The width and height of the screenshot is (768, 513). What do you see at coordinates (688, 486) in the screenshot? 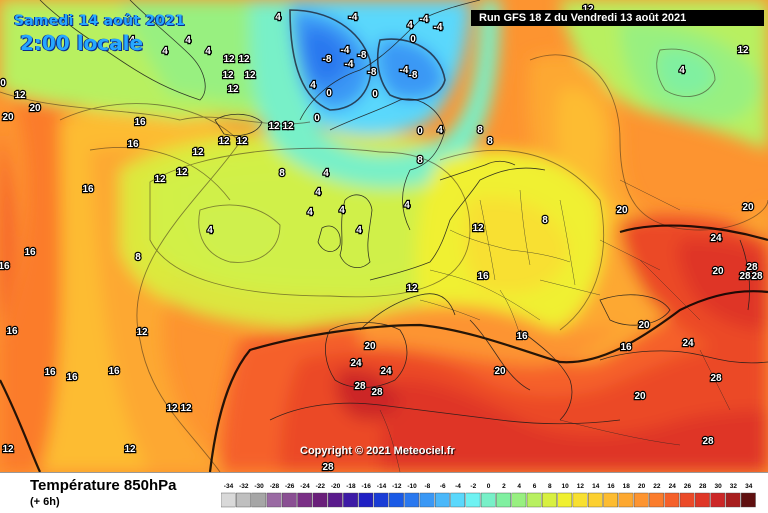
I see `legend-tick-label: 26` at bounding box center [688, 486].